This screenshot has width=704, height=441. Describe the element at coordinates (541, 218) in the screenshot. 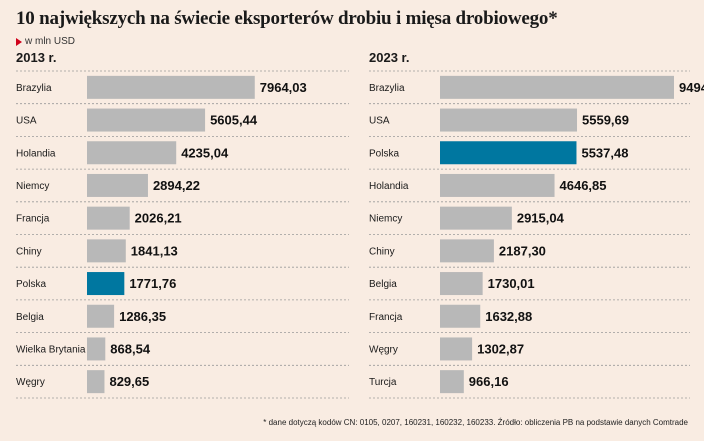

I see `value-label-2023-niemcy: 2915,04` at that location.